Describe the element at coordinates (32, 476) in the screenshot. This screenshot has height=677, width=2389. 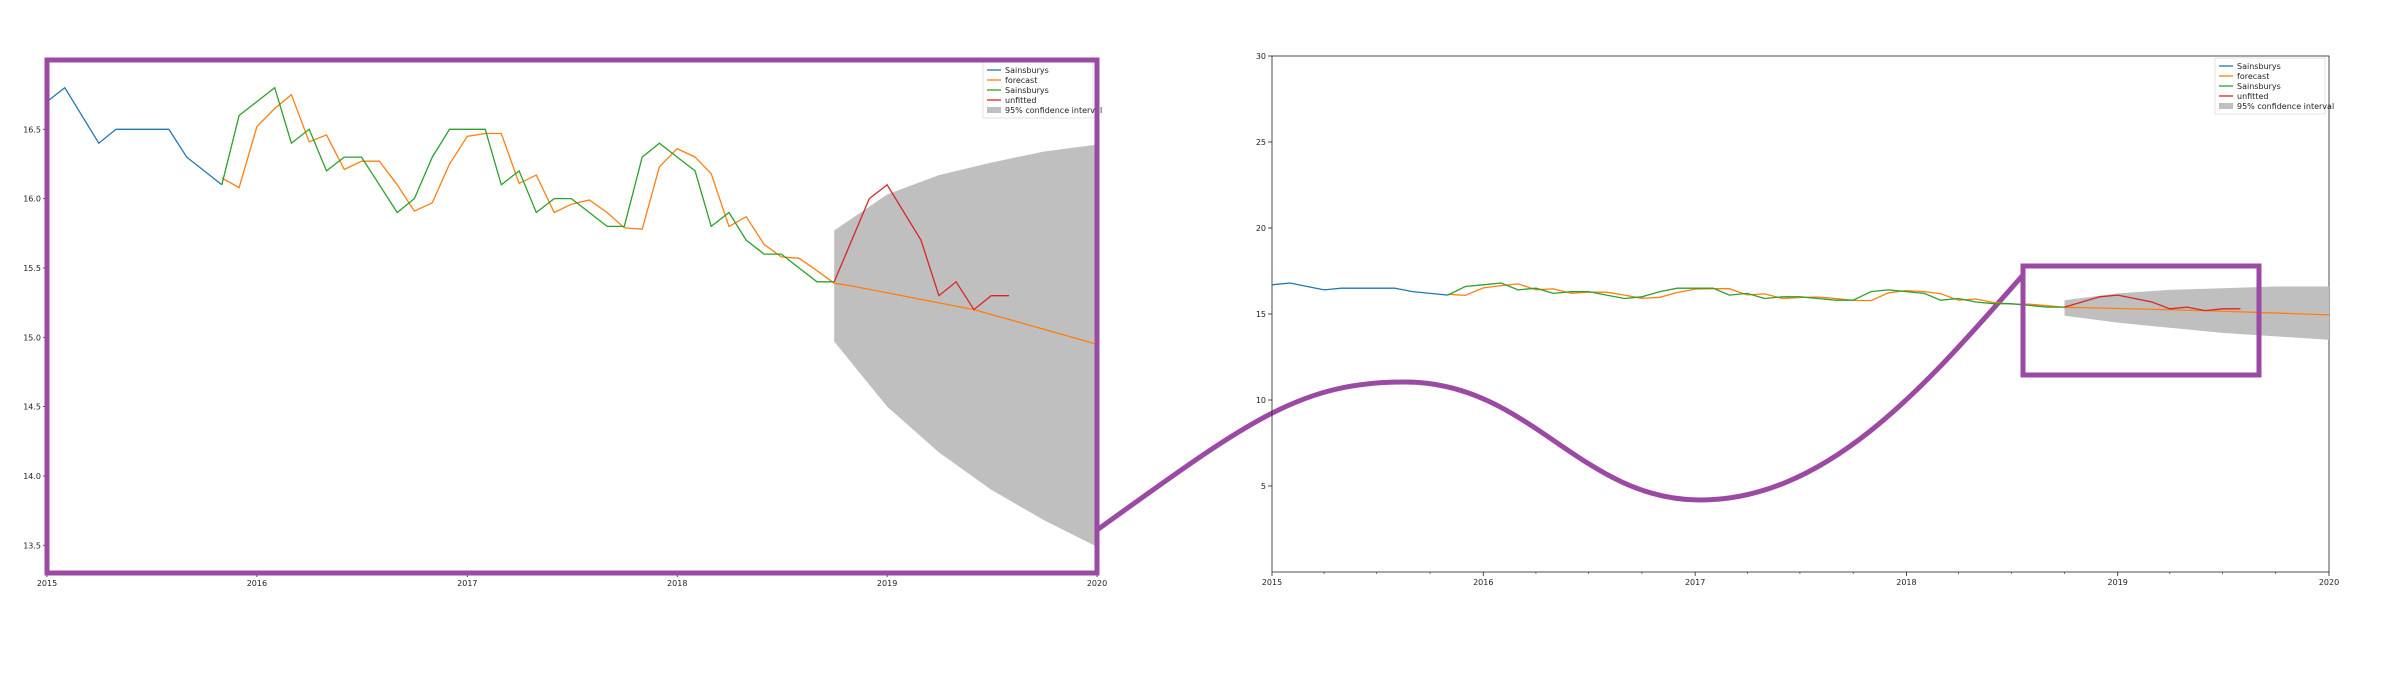
I see `y-tick-label: 14.0` at that location.